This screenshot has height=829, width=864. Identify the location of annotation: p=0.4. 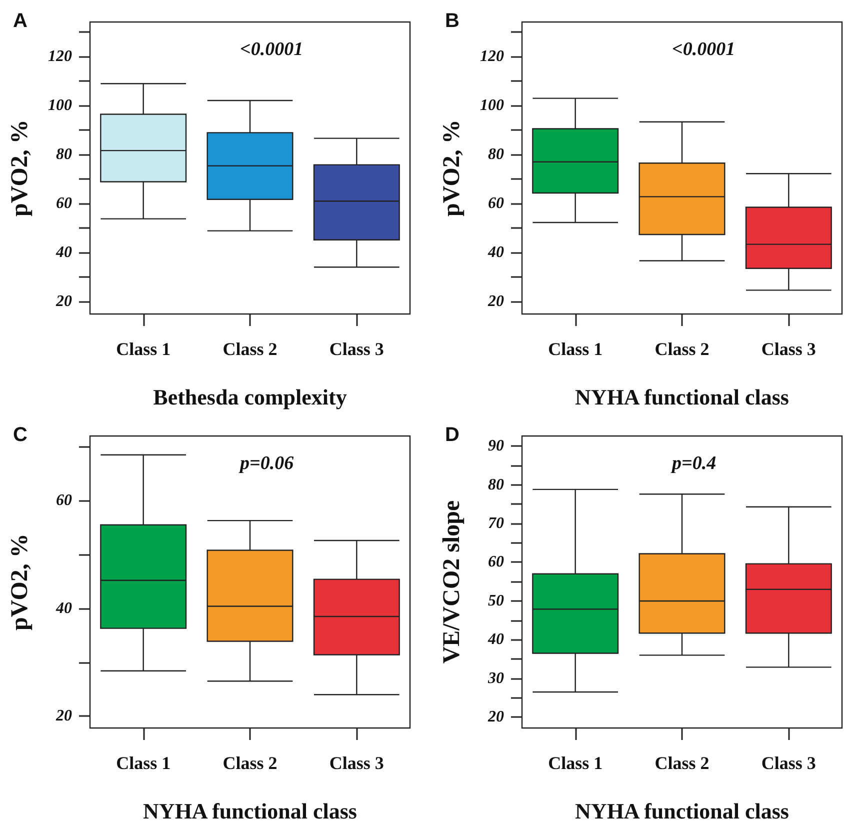
(693, 463).